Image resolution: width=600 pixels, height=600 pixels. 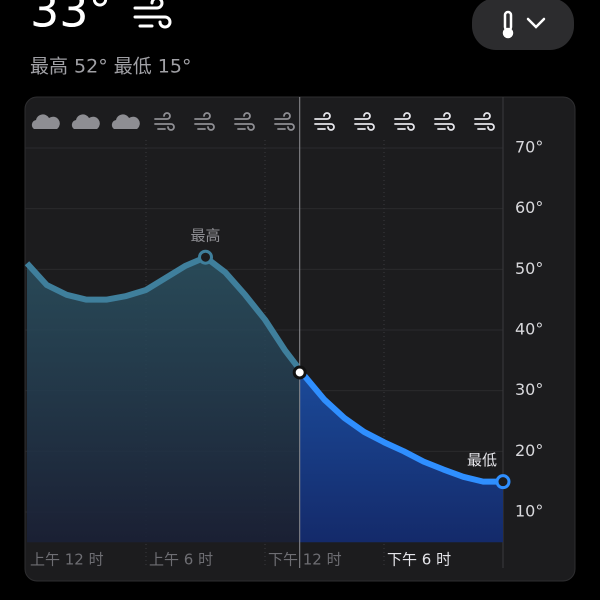 What do you see at coordinates (529, 389) in the screenshot?
I see `y-tick-label: 30°` at bounding box center [529, 389].